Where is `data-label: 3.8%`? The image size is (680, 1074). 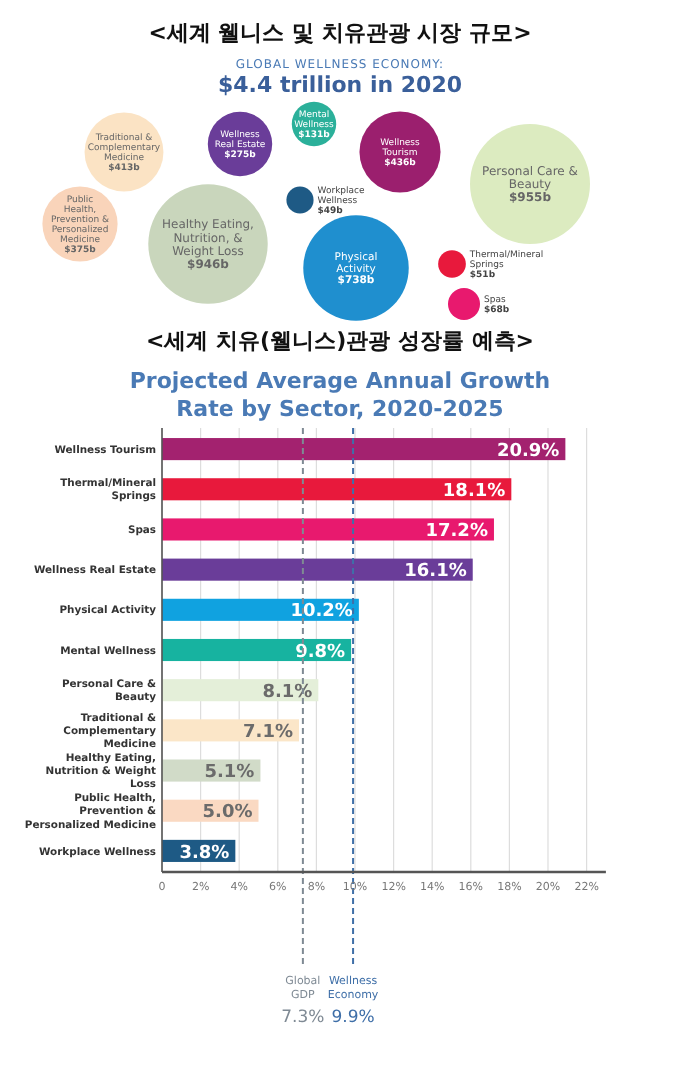
data-label: 3.8% is located at coordinates (204, 853).